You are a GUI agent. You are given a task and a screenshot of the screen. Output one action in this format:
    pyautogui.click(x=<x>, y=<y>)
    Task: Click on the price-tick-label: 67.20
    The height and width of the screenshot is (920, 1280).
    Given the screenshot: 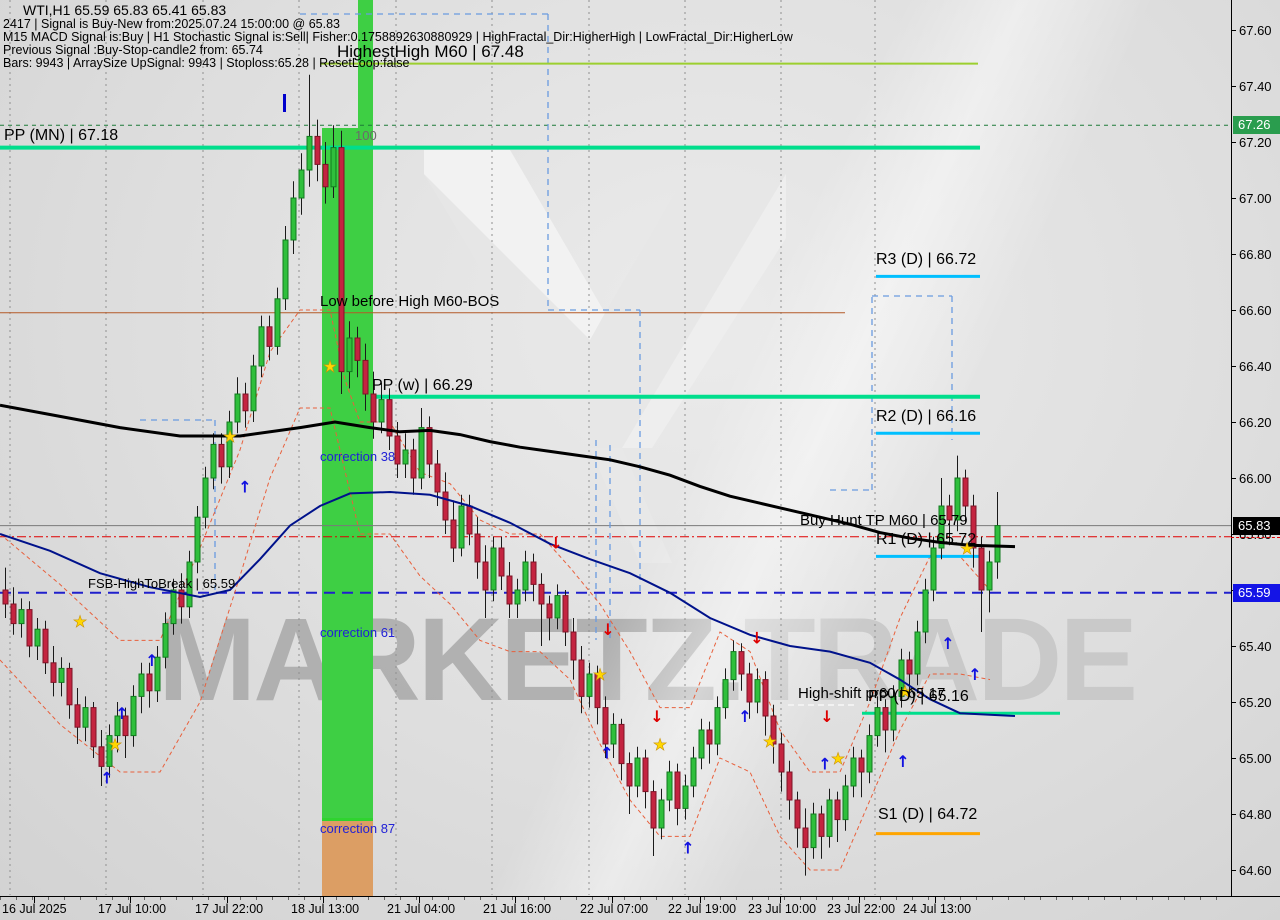 What is the action you would take?
    pyautogui.click(x=1255, y=142)
    